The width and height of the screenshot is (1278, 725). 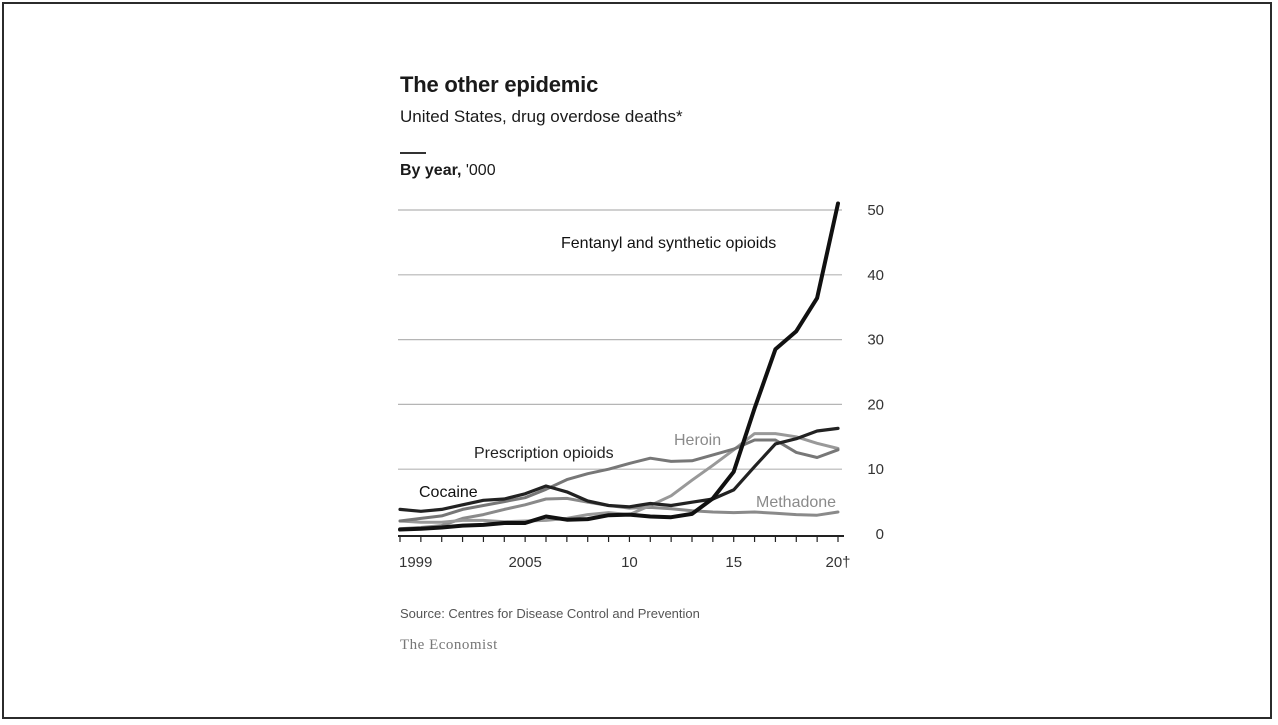 What do you see at coordinates (875, 210) in the screenshot?
I see `y-tick-label-50: 50` at bounding box center [875, 210].